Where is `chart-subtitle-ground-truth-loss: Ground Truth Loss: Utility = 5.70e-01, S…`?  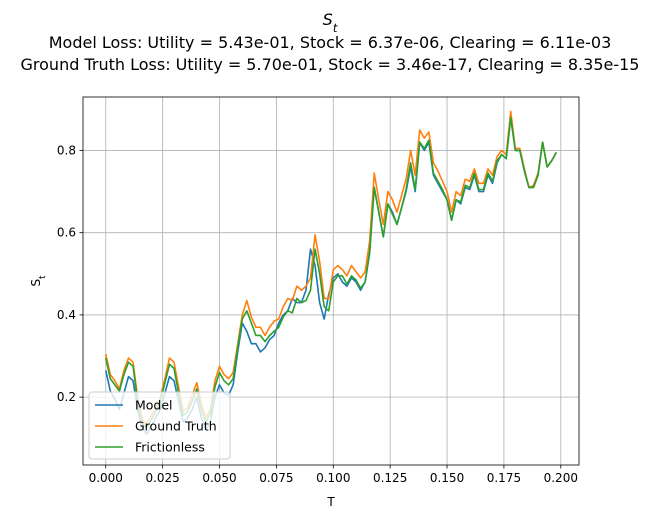
chart-subtitle-ground-truth-loss: Ground Truth Loss: Utility = 5.70e-01, S… is located at coordinates (330, 64).